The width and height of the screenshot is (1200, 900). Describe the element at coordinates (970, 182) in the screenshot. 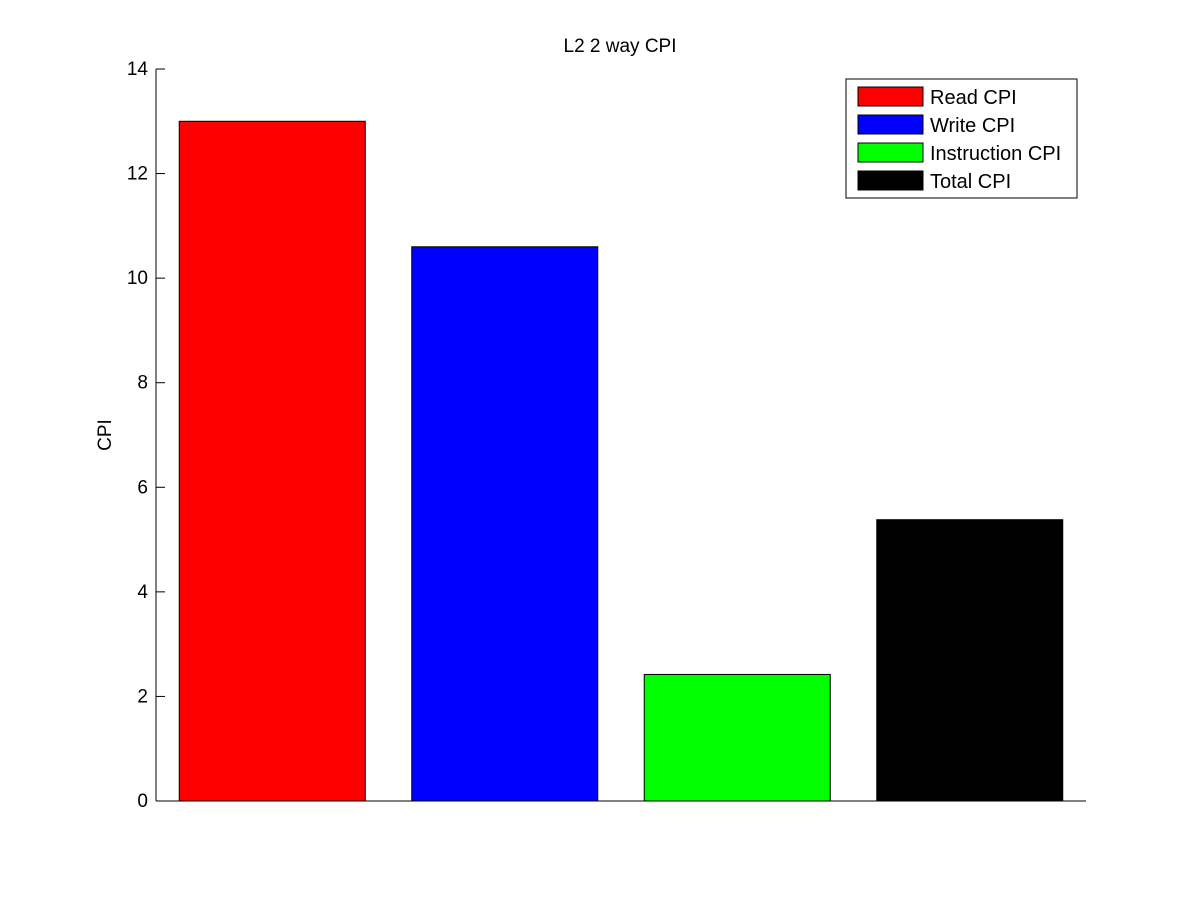

I see `legend-label: Total CPI` at that location.